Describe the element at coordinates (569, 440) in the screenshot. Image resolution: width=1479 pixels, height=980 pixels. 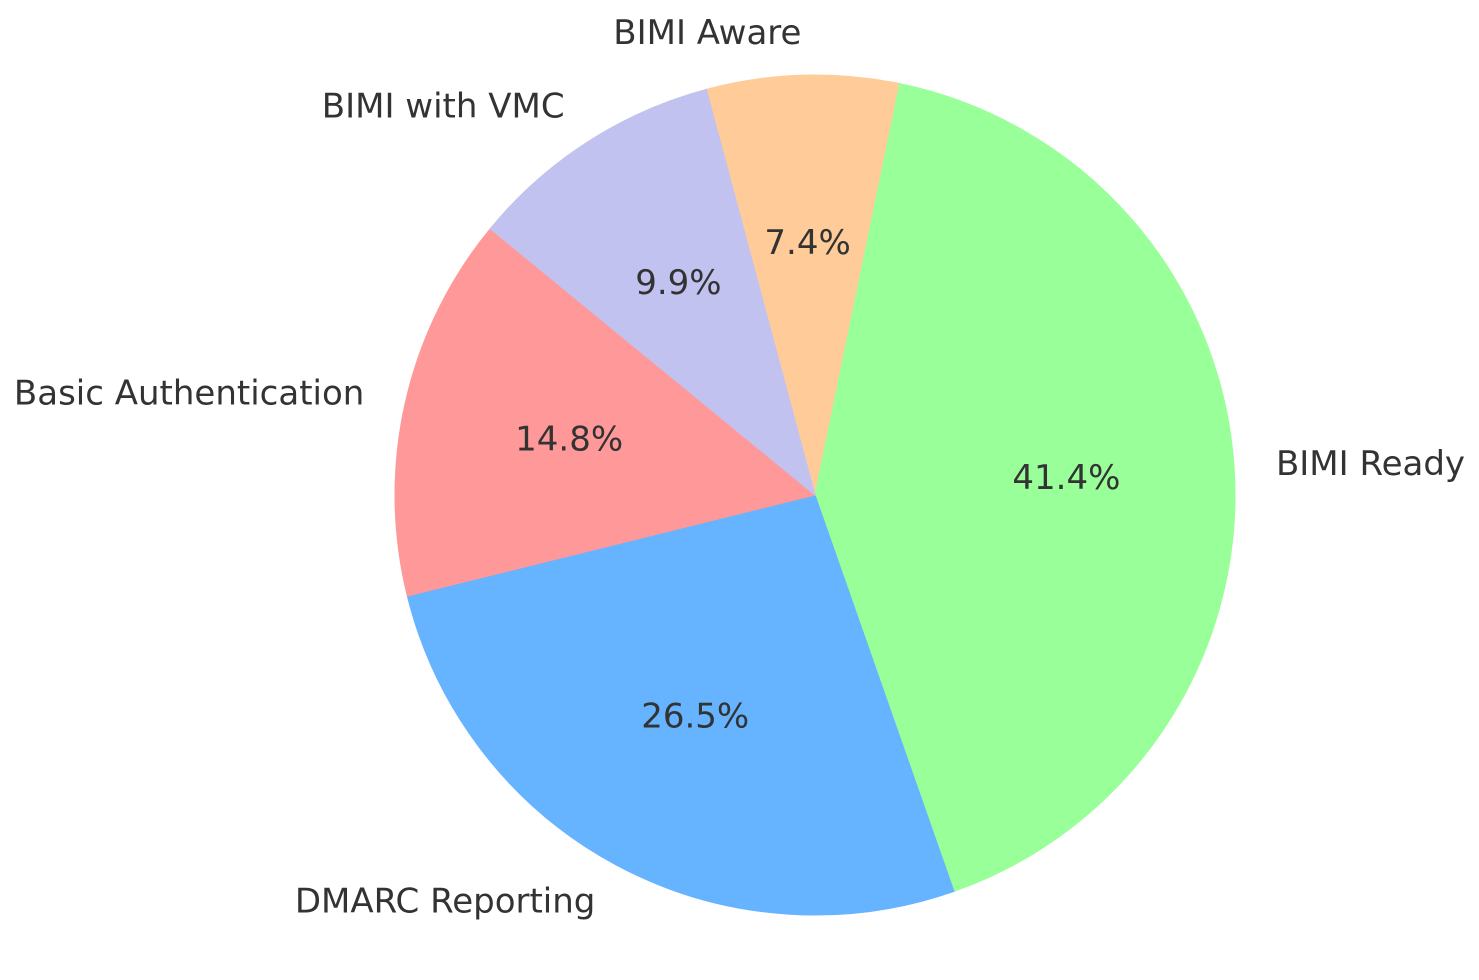
I see `pie-pct-basic-authentication: 14.8%` at that location.